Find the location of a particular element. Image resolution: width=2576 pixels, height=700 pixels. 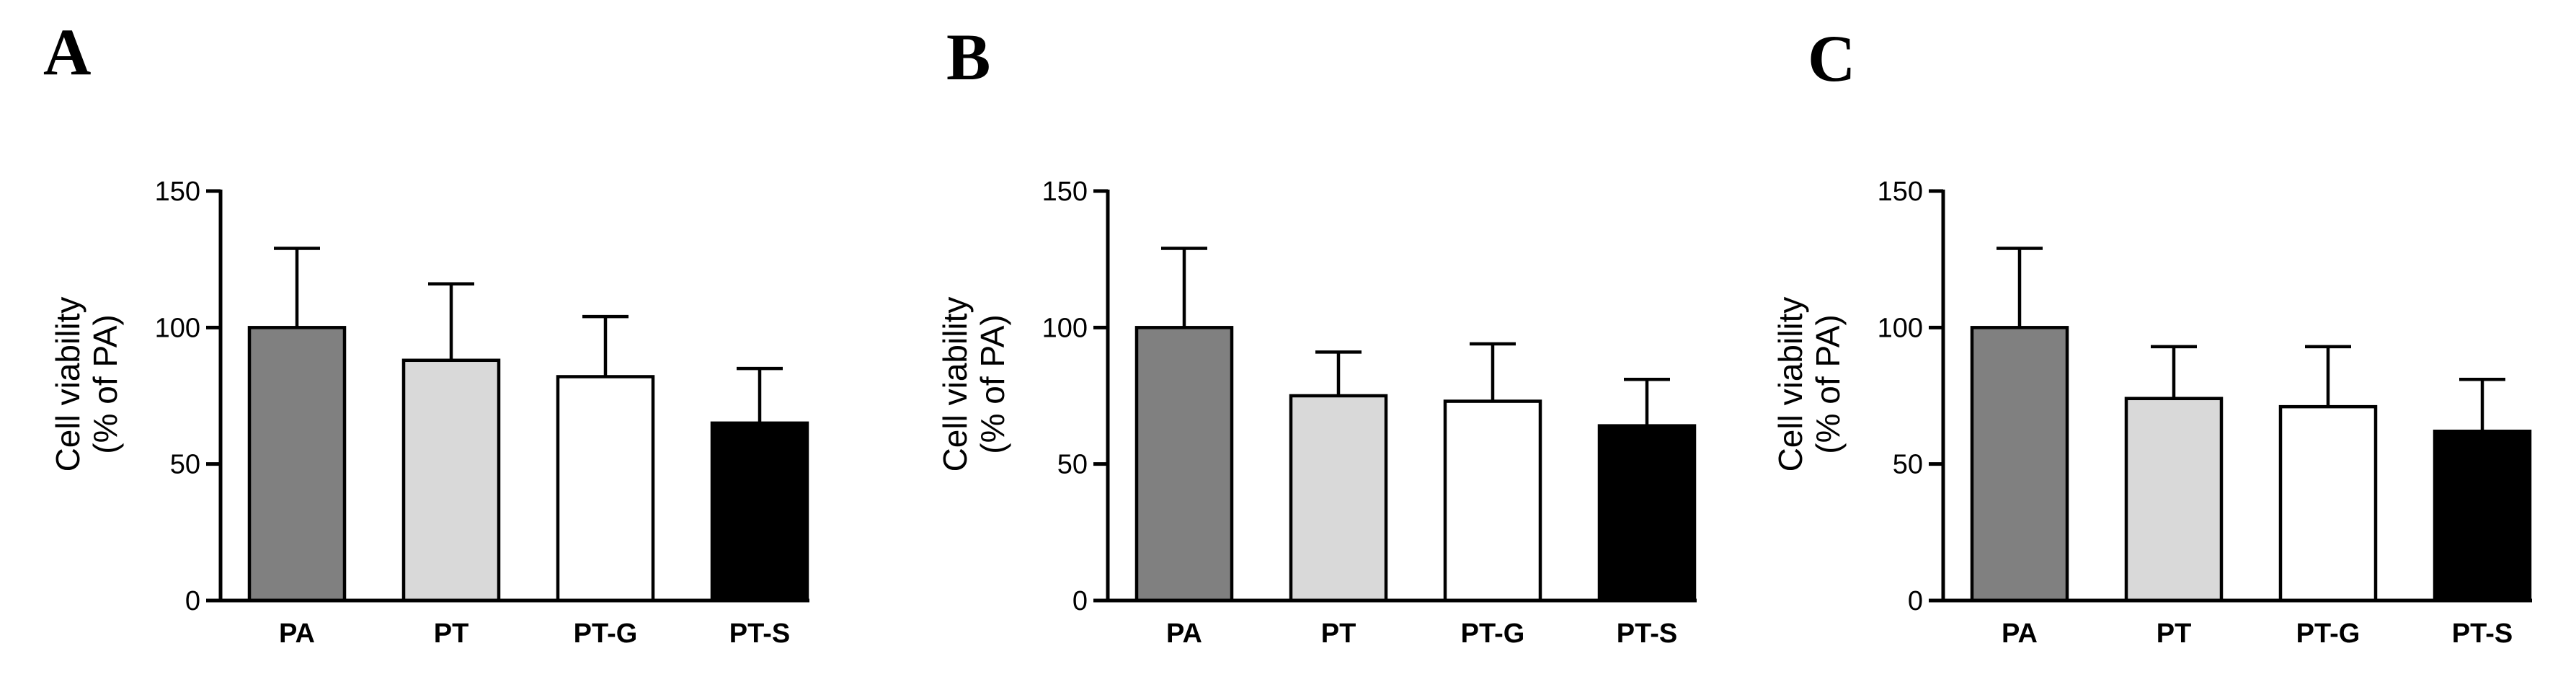

y-tick-label-50-a: 50 is located at coordinates (185, 465).